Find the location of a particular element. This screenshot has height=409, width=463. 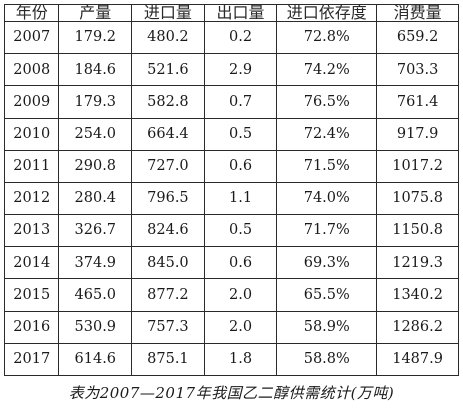

table-row: 2009 179.3 582.8 0.7 76.5% 761.4 is located at coordinates (231, 102).